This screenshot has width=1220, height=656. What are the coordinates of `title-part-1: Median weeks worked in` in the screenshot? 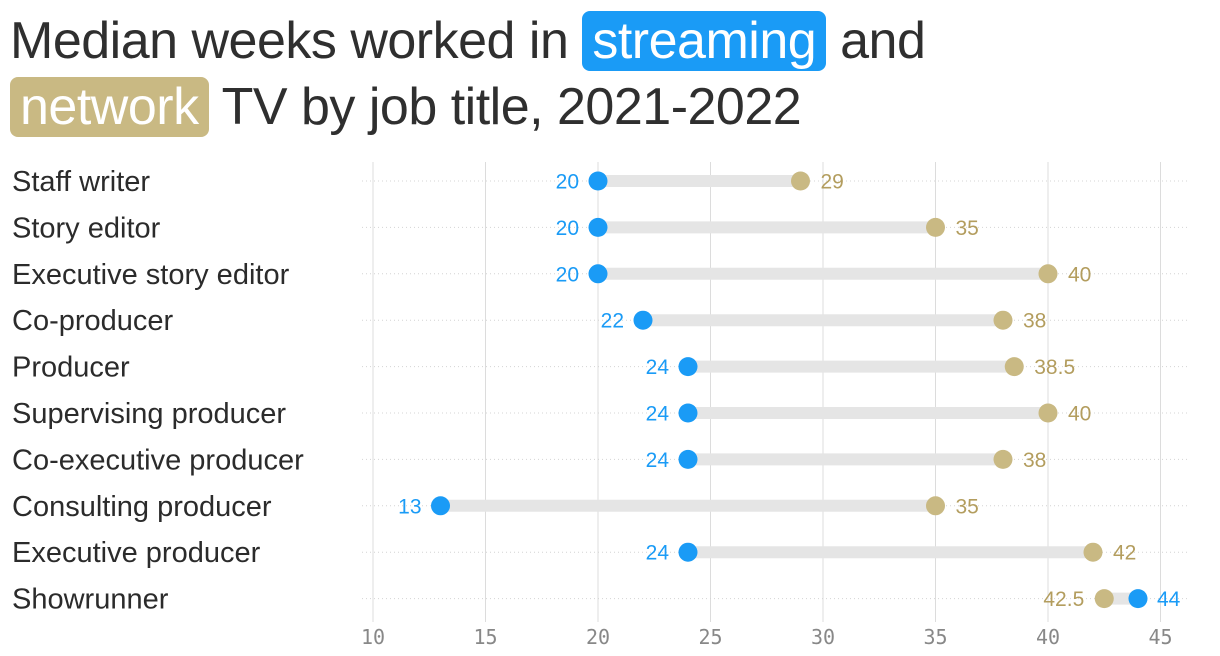 It's located at (289, 41).